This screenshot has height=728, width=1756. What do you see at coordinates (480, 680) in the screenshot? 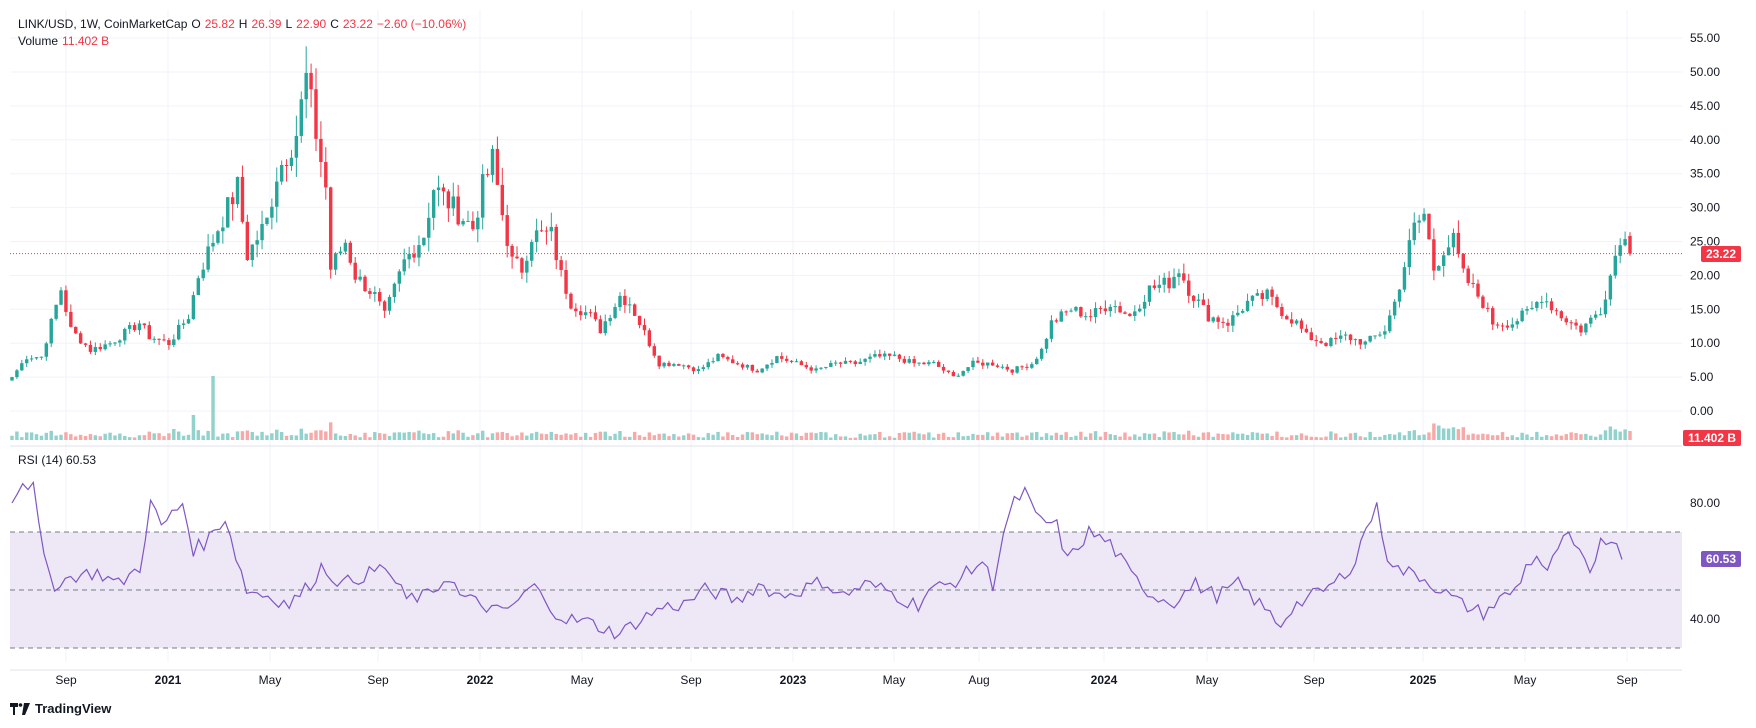
I see `time-tick-label: 2022` at bounding box center [480, 680].